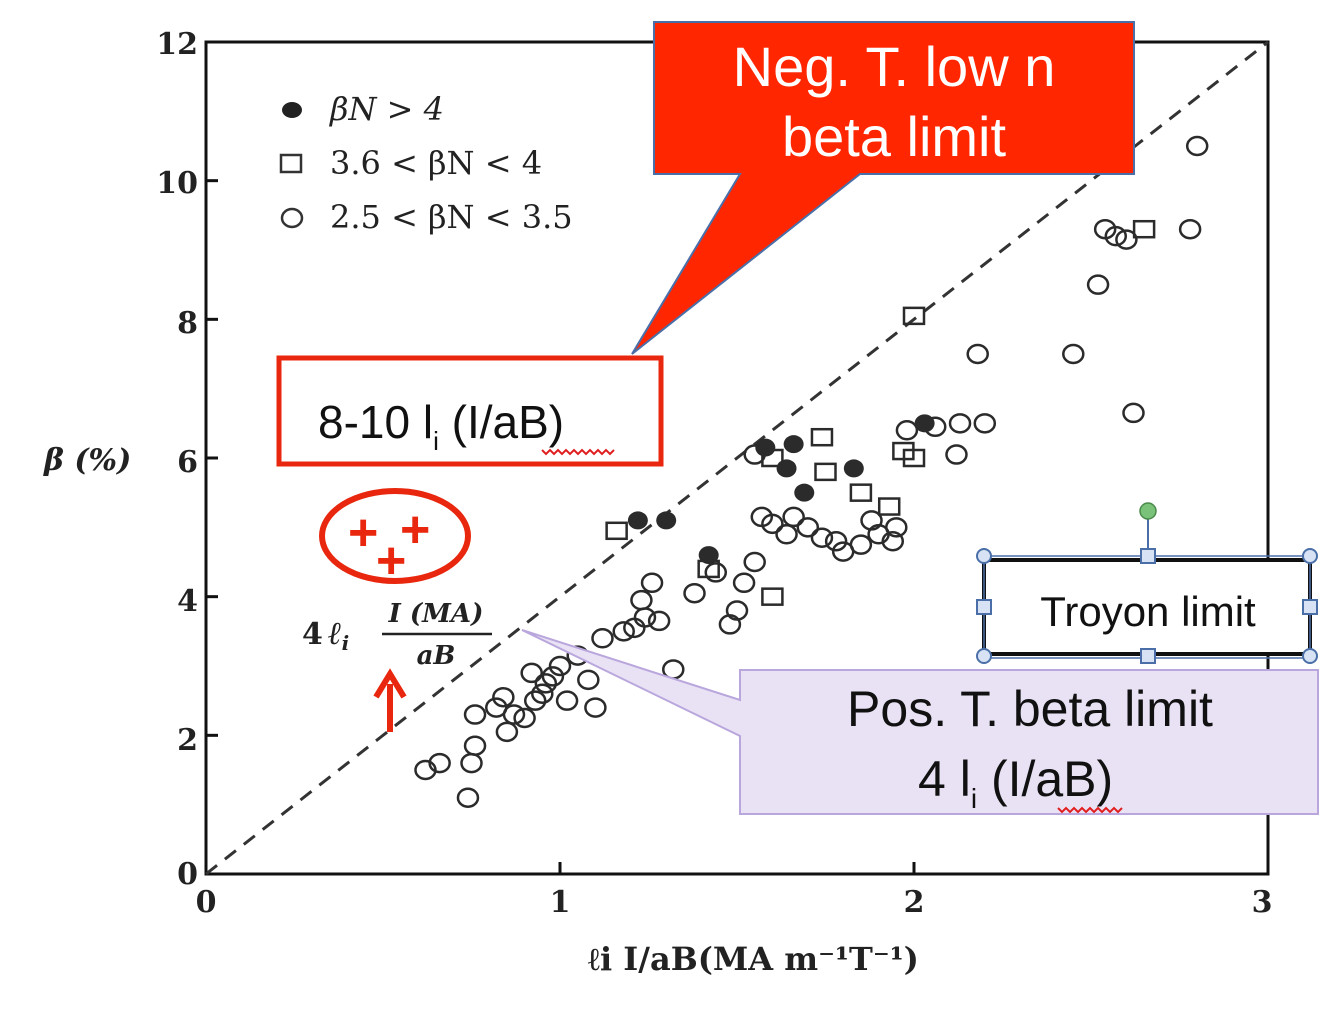 This screenshot has width=1336, height=1016. Describe the element at coordinates (292, 110) in the screenshot. I see `legend-filled-circle-icon` at that location.